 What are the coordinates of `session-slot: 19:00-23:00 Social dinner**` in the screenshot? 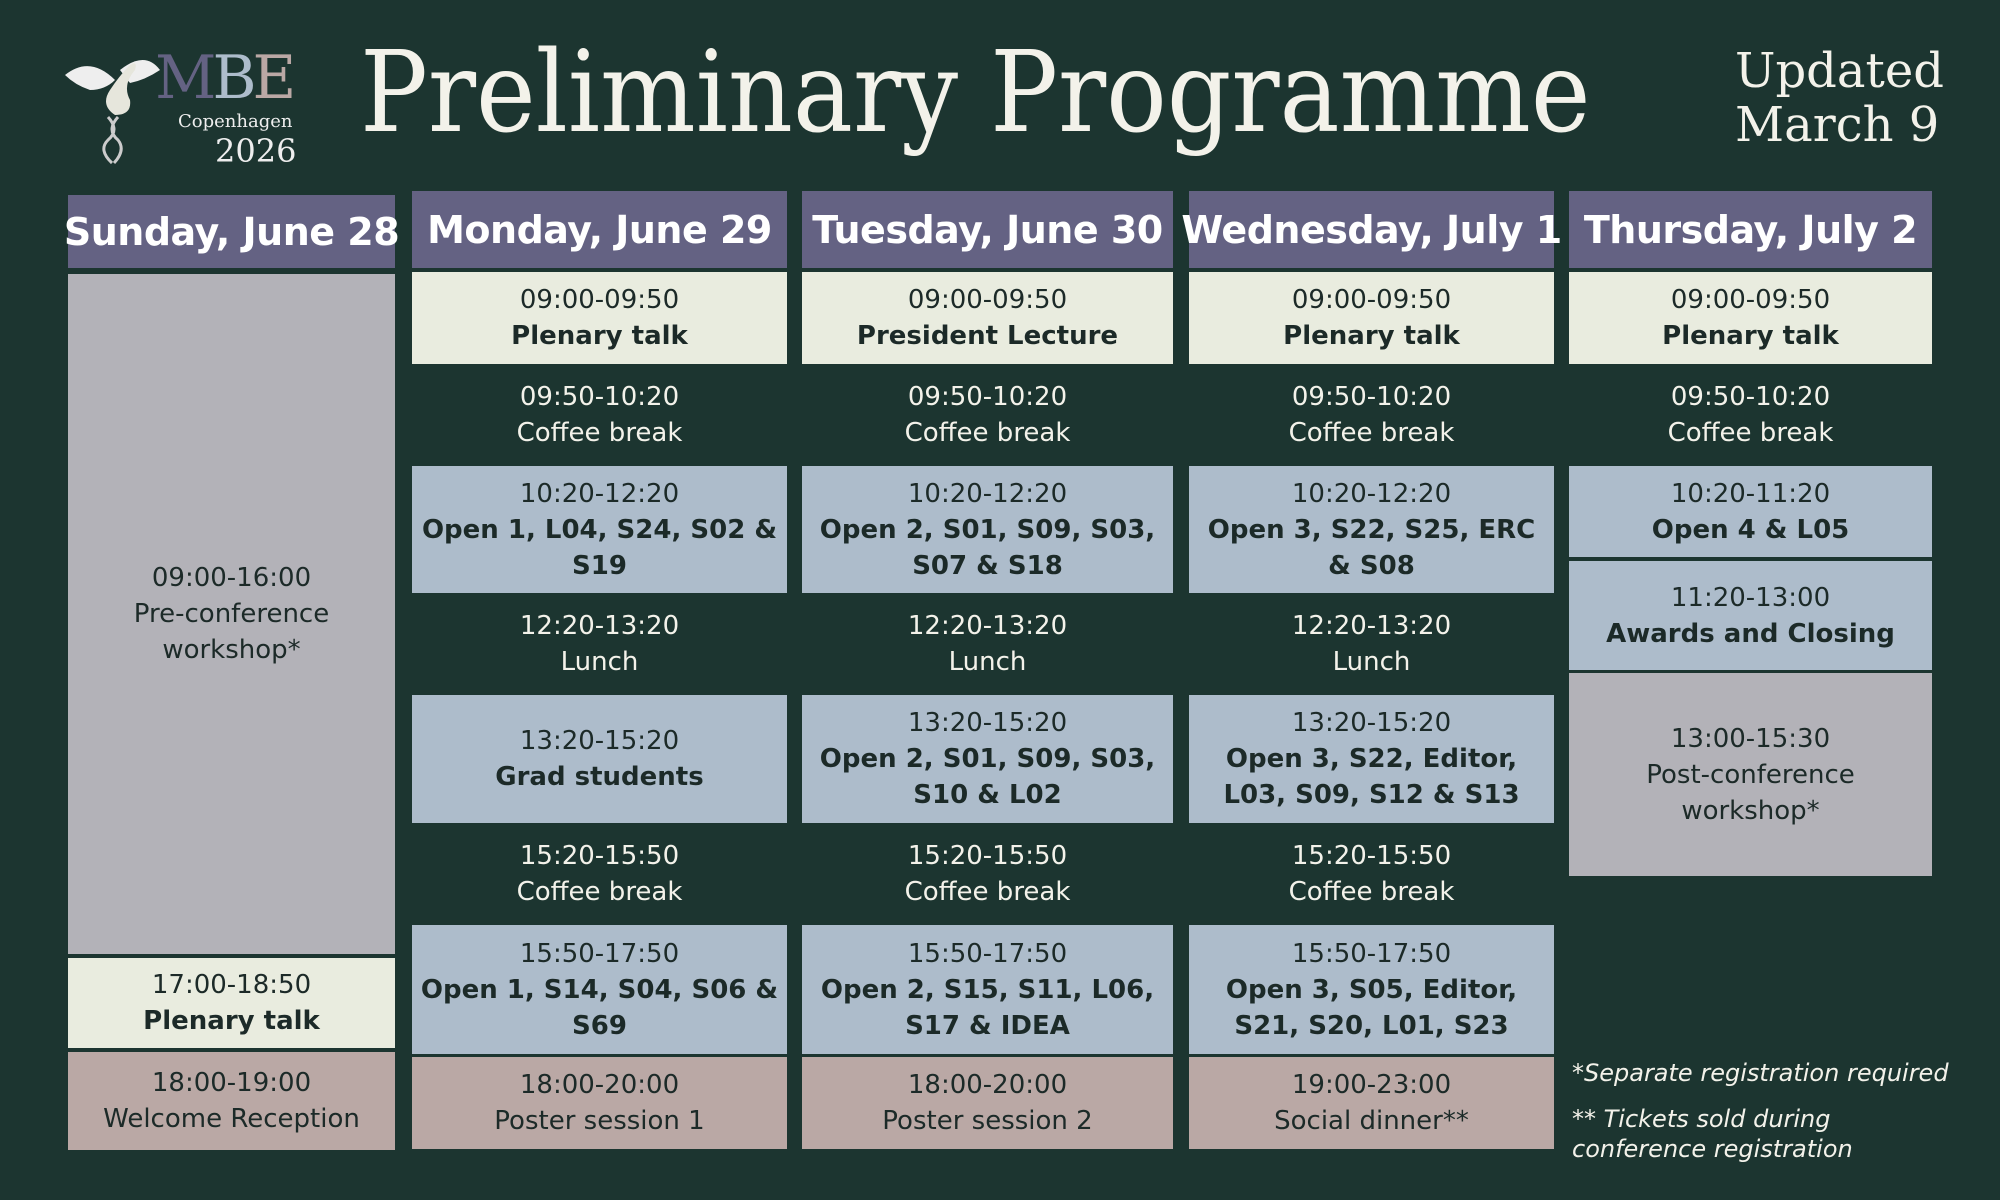 It's located at (1371, 1103).